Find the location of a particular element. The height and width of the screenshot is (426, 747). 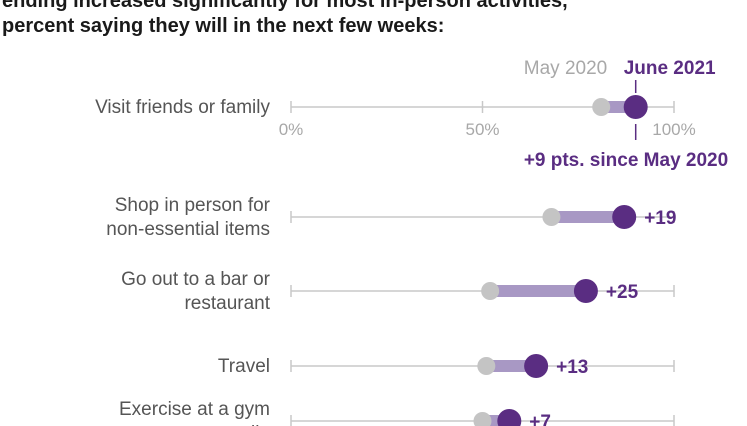

legend-may-2020: May 2020 is located at coordinates (565, 68).